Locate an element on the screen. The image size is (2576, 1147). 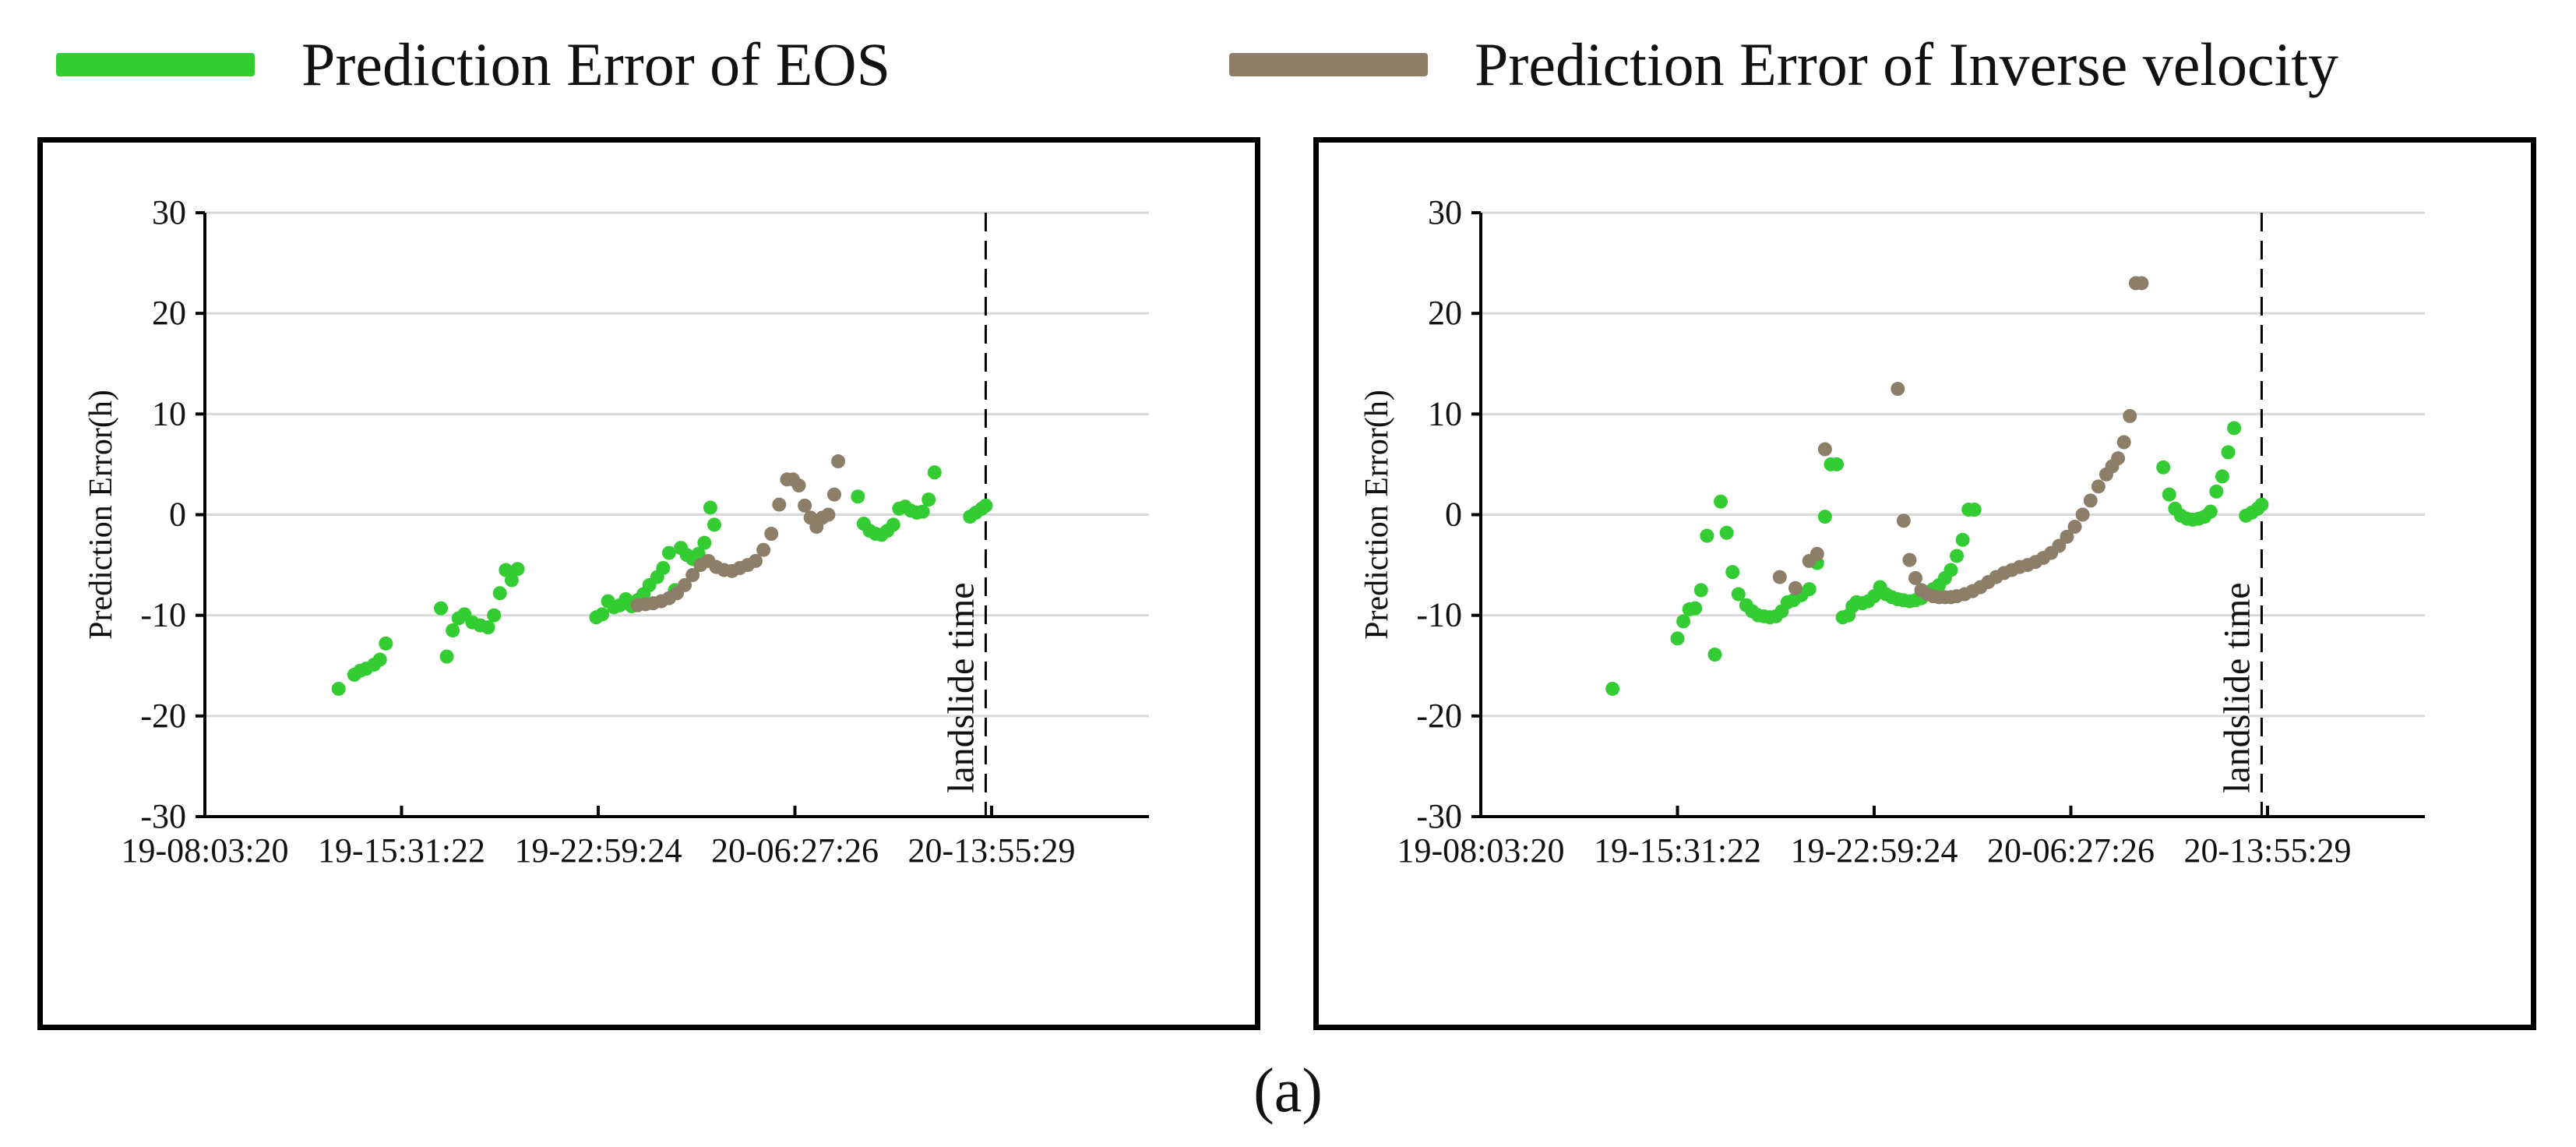
legend-swatch-eos is located at coordinates (155, 64).